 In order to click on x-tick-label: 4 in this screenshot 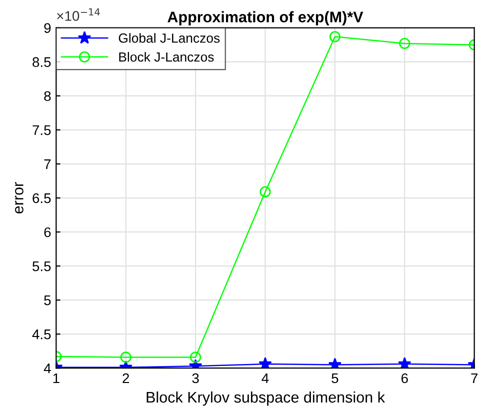, I will do `click(265, 378)`.